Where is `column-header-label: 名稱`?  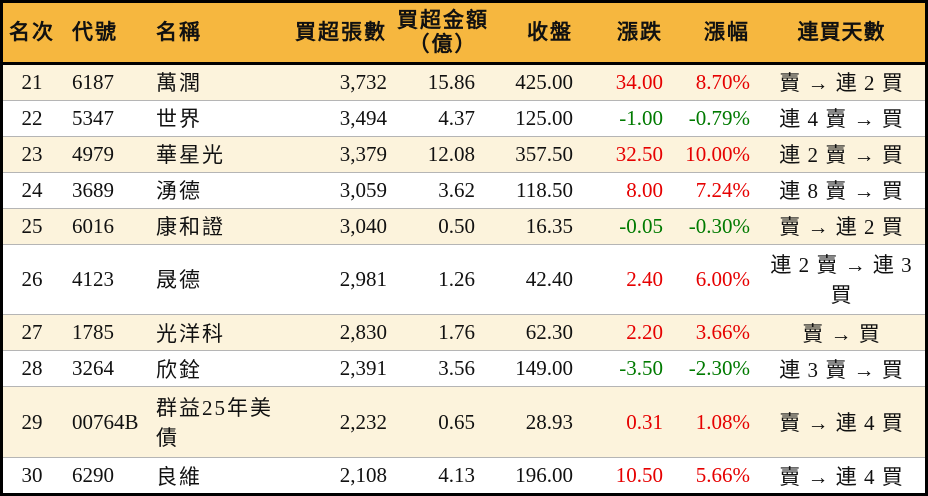
column-header-label: 名稱 is located at coordinates (179, 32).